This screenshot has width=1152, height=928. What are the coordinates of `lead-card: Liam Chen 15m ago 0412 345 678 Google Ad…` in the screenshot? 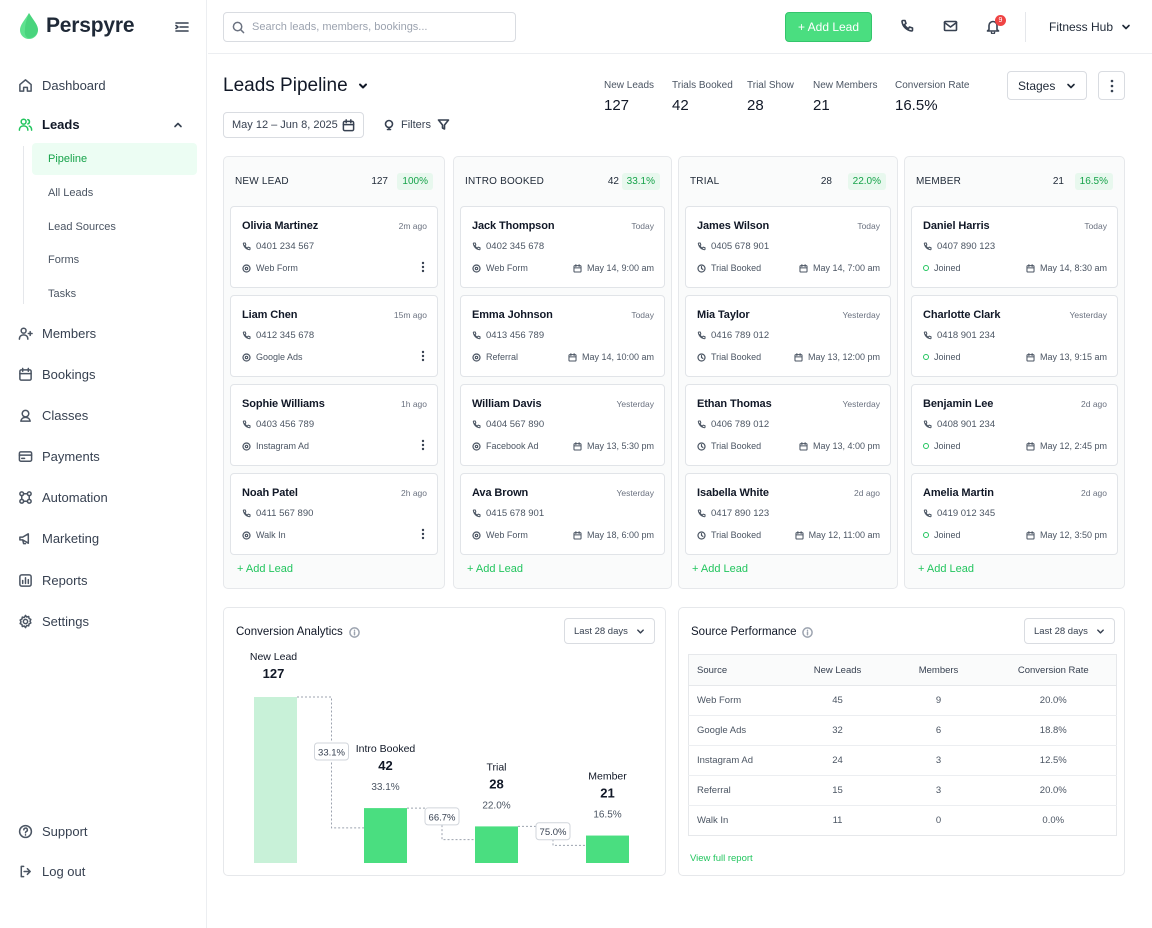 It's located at (334, 336).